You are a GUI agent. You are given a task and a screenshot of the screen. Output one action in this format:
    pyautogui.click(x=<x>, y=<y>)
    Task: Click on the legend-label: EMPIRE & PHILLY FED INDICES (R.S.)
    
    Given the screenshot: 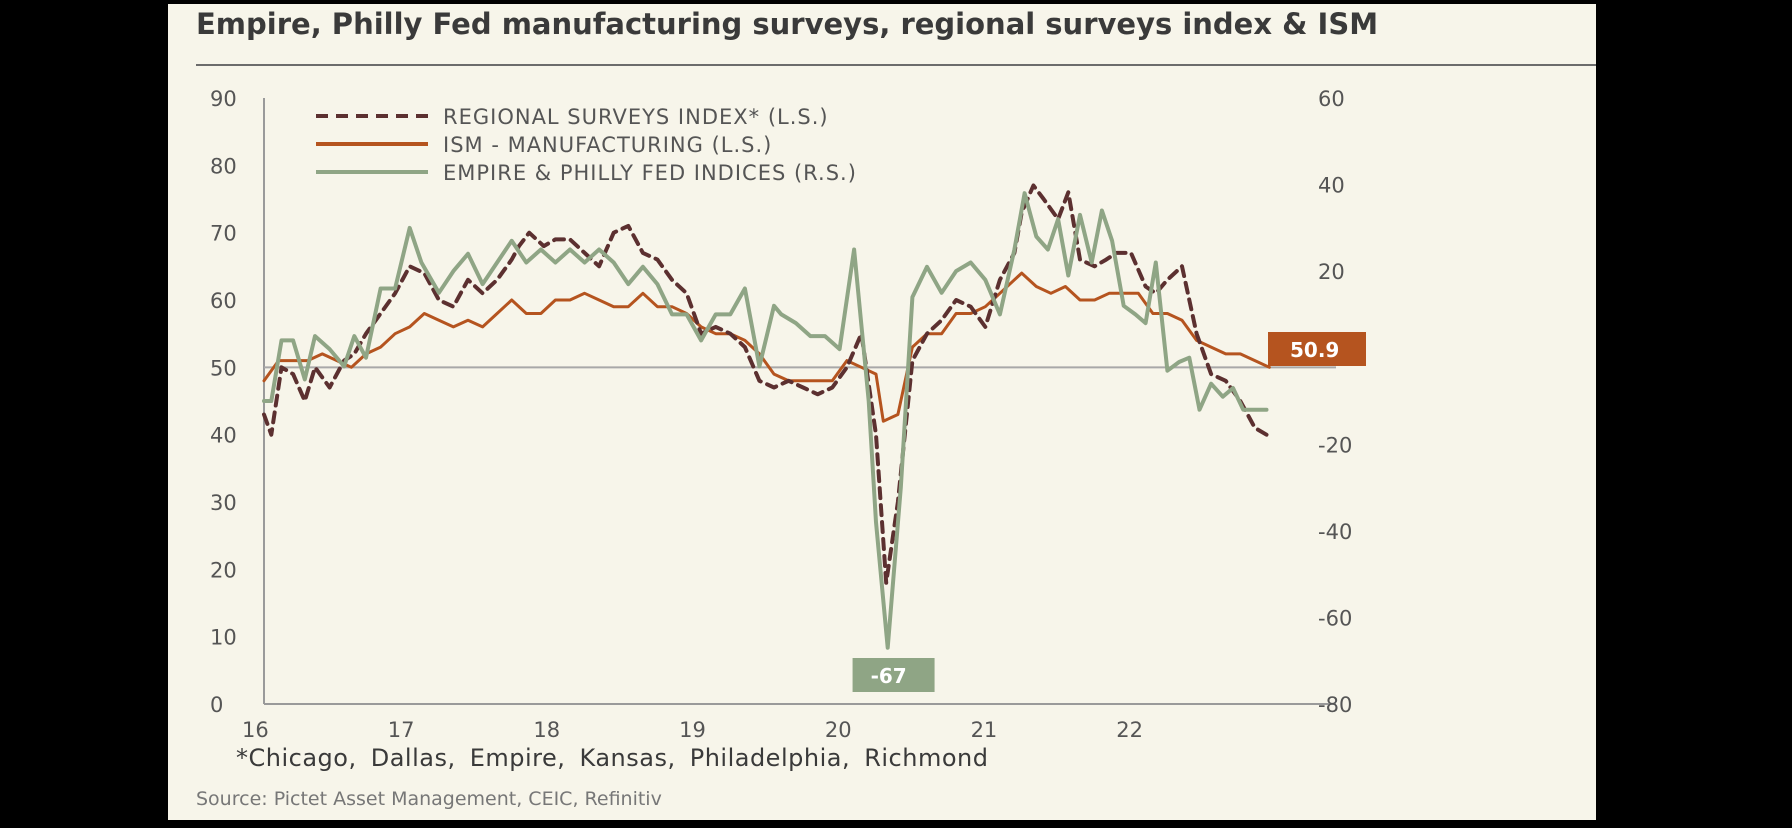 What is the action you would take?
    pyautogui.click(x=650, y=173)
    